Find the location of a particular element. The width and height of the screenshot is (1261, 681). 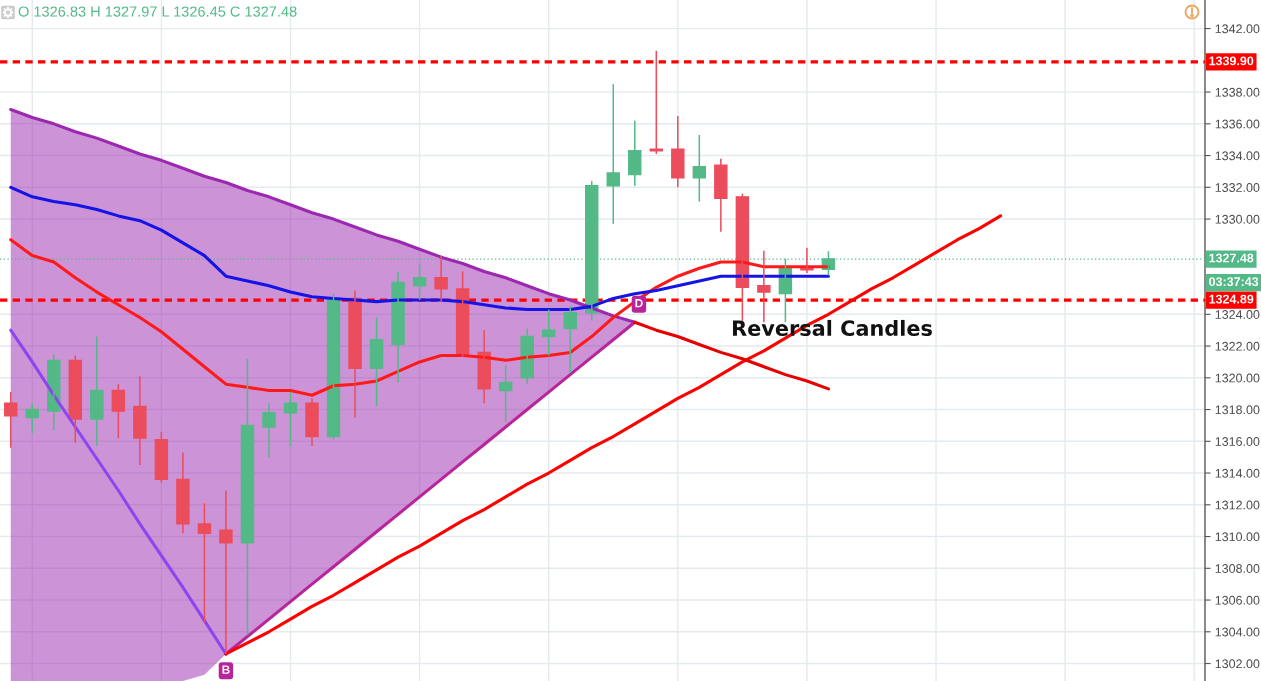

y-tick-label: 1314.00 is located at coordinates (1237, 473).